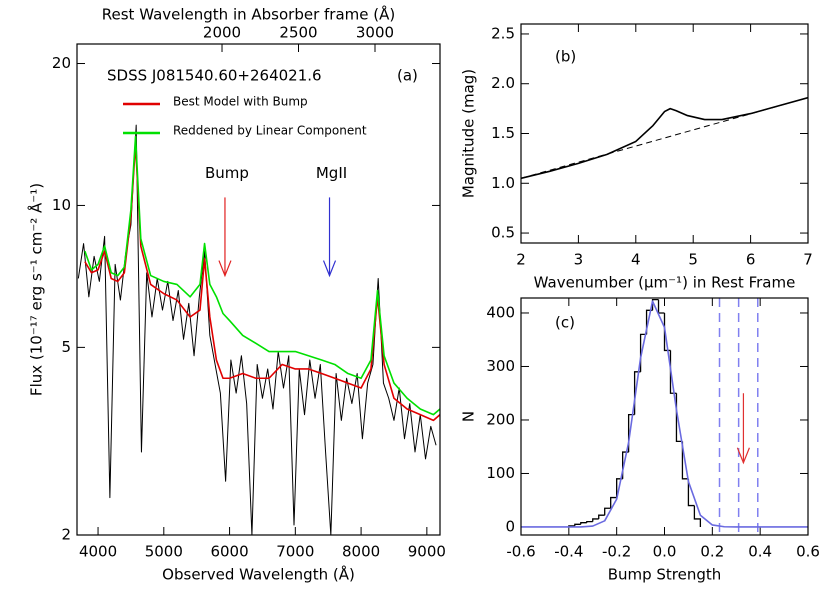  What do you see at coordinates (500, 366) in the screenshot?
I see `y-tick-label: 300` at bounding box center [500, 366].